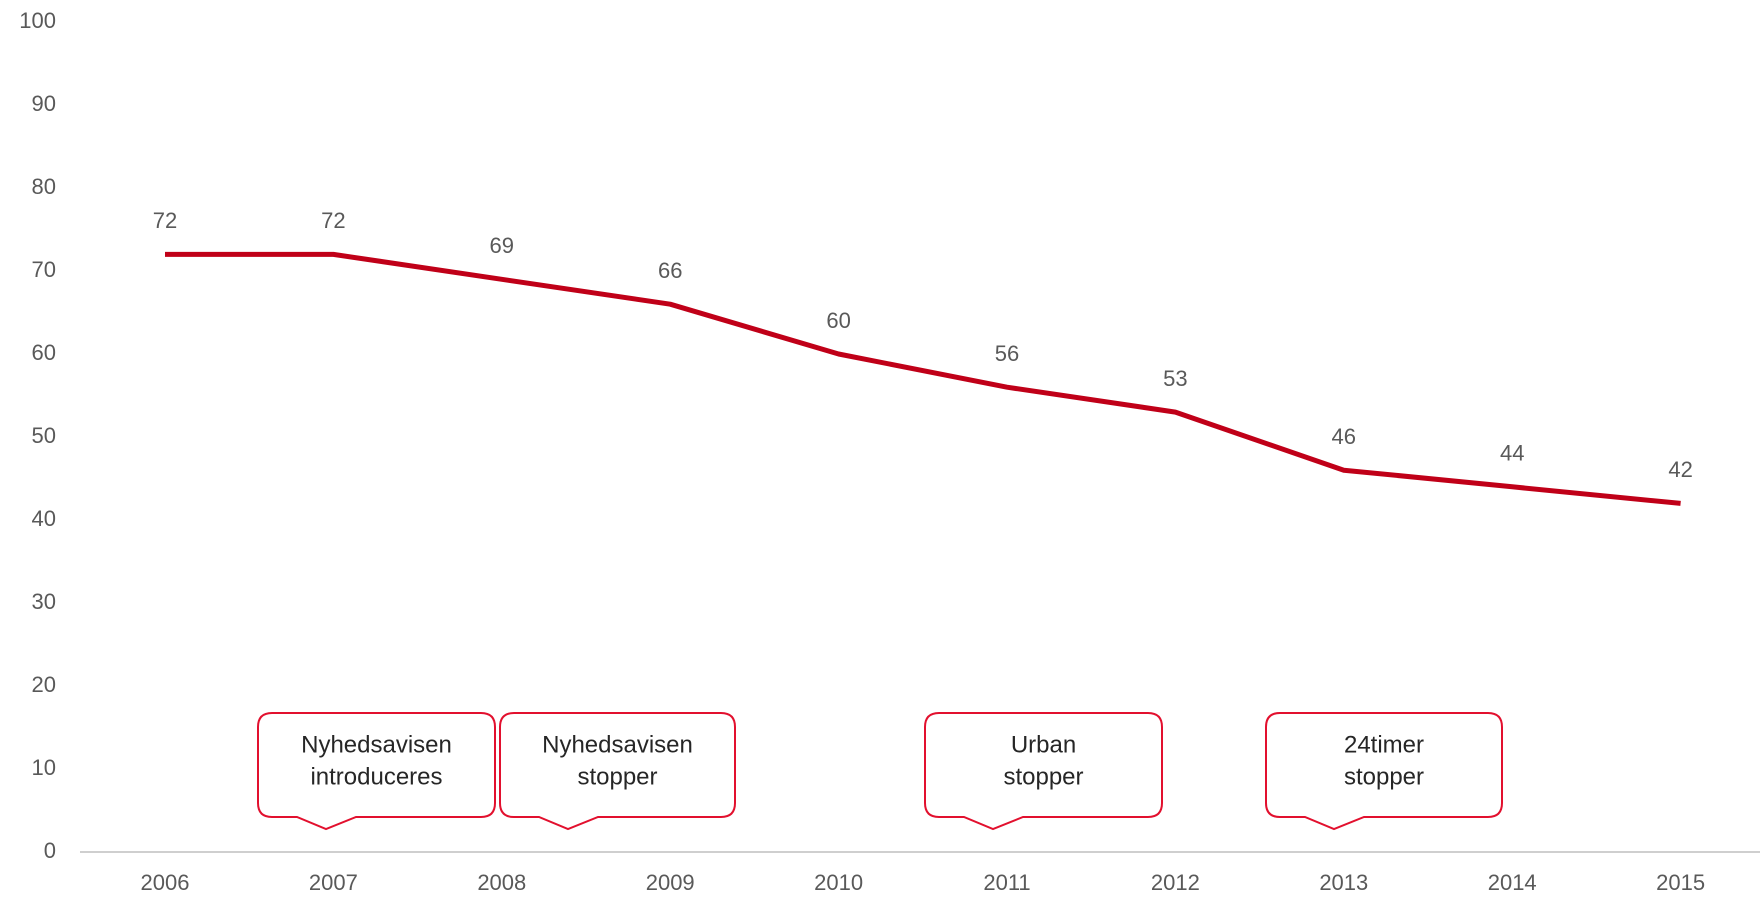  What do you see at coordinates (670, 270) in the screenshot?
I see `data-label: 66` at bounding box center [670, 270].